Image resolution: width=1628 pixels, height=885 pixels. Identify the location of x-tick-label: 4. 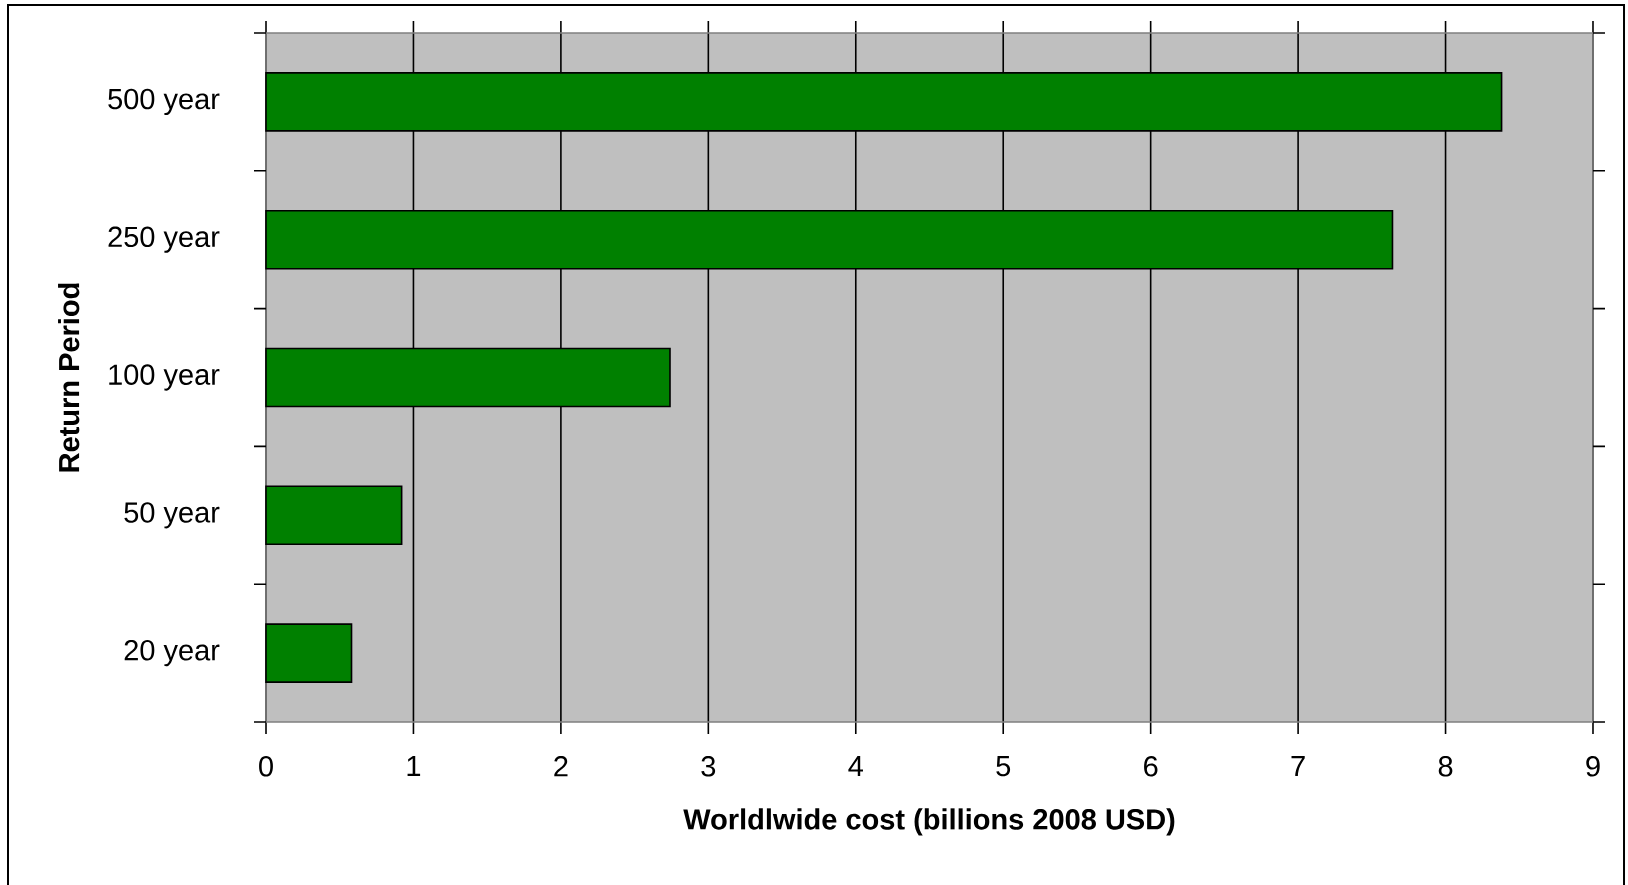
(855, 766).